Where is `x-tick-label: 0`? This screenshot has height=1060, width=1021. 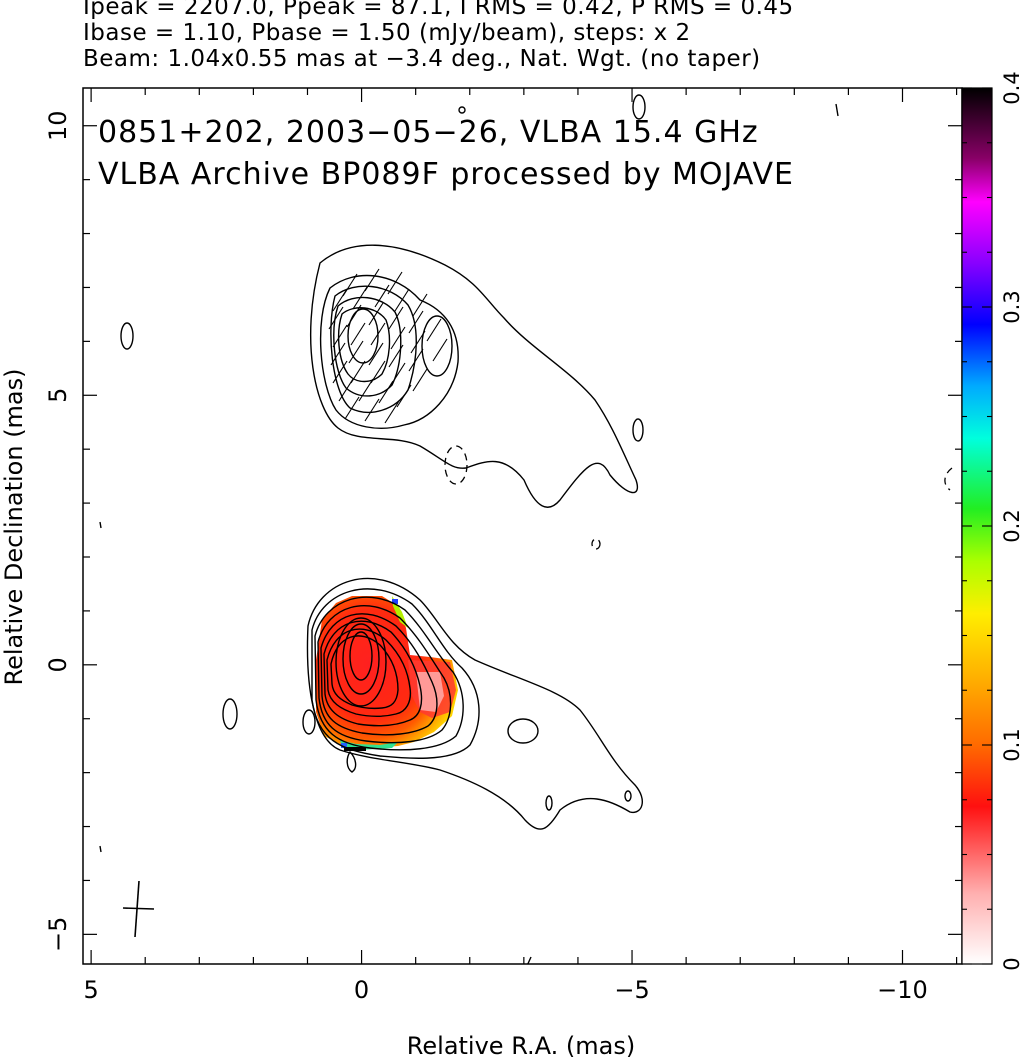
x-tick-label: 0 is located at coordinates (361, 990).